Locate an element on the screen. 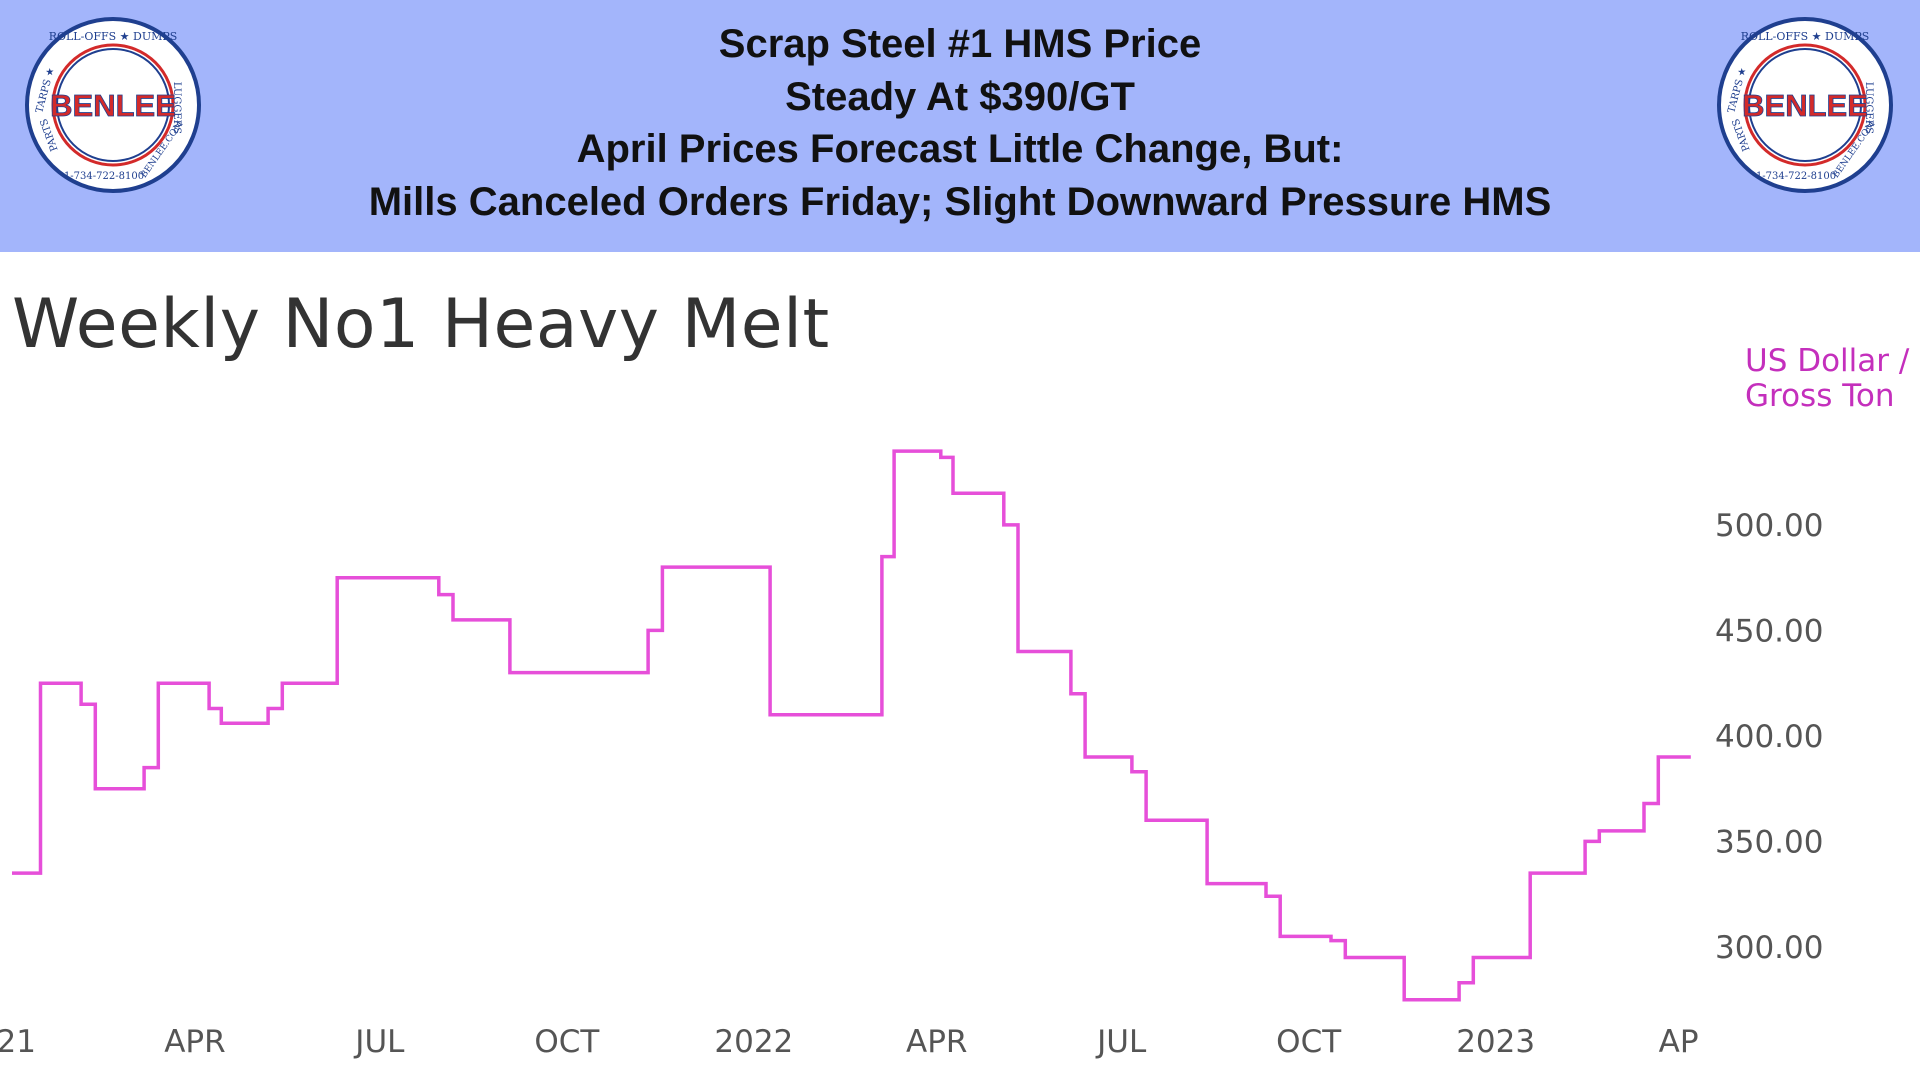  y-axis-unit-line-2: Gross Ton is located at coordinates (1820, 396).